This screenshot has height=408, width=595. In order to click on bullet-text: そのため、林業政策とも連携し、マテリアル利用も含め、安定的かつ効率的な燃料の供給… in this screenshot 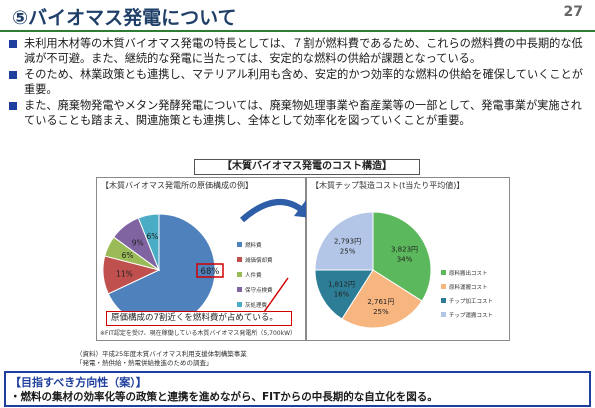, I will do `click(303, 82)`.